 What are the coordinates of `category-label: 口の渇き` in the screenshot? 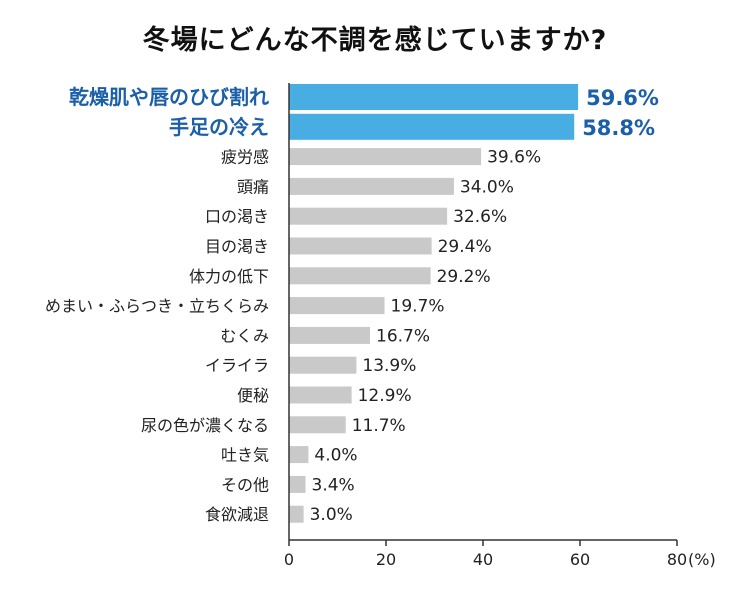 It's located at (237, 216).